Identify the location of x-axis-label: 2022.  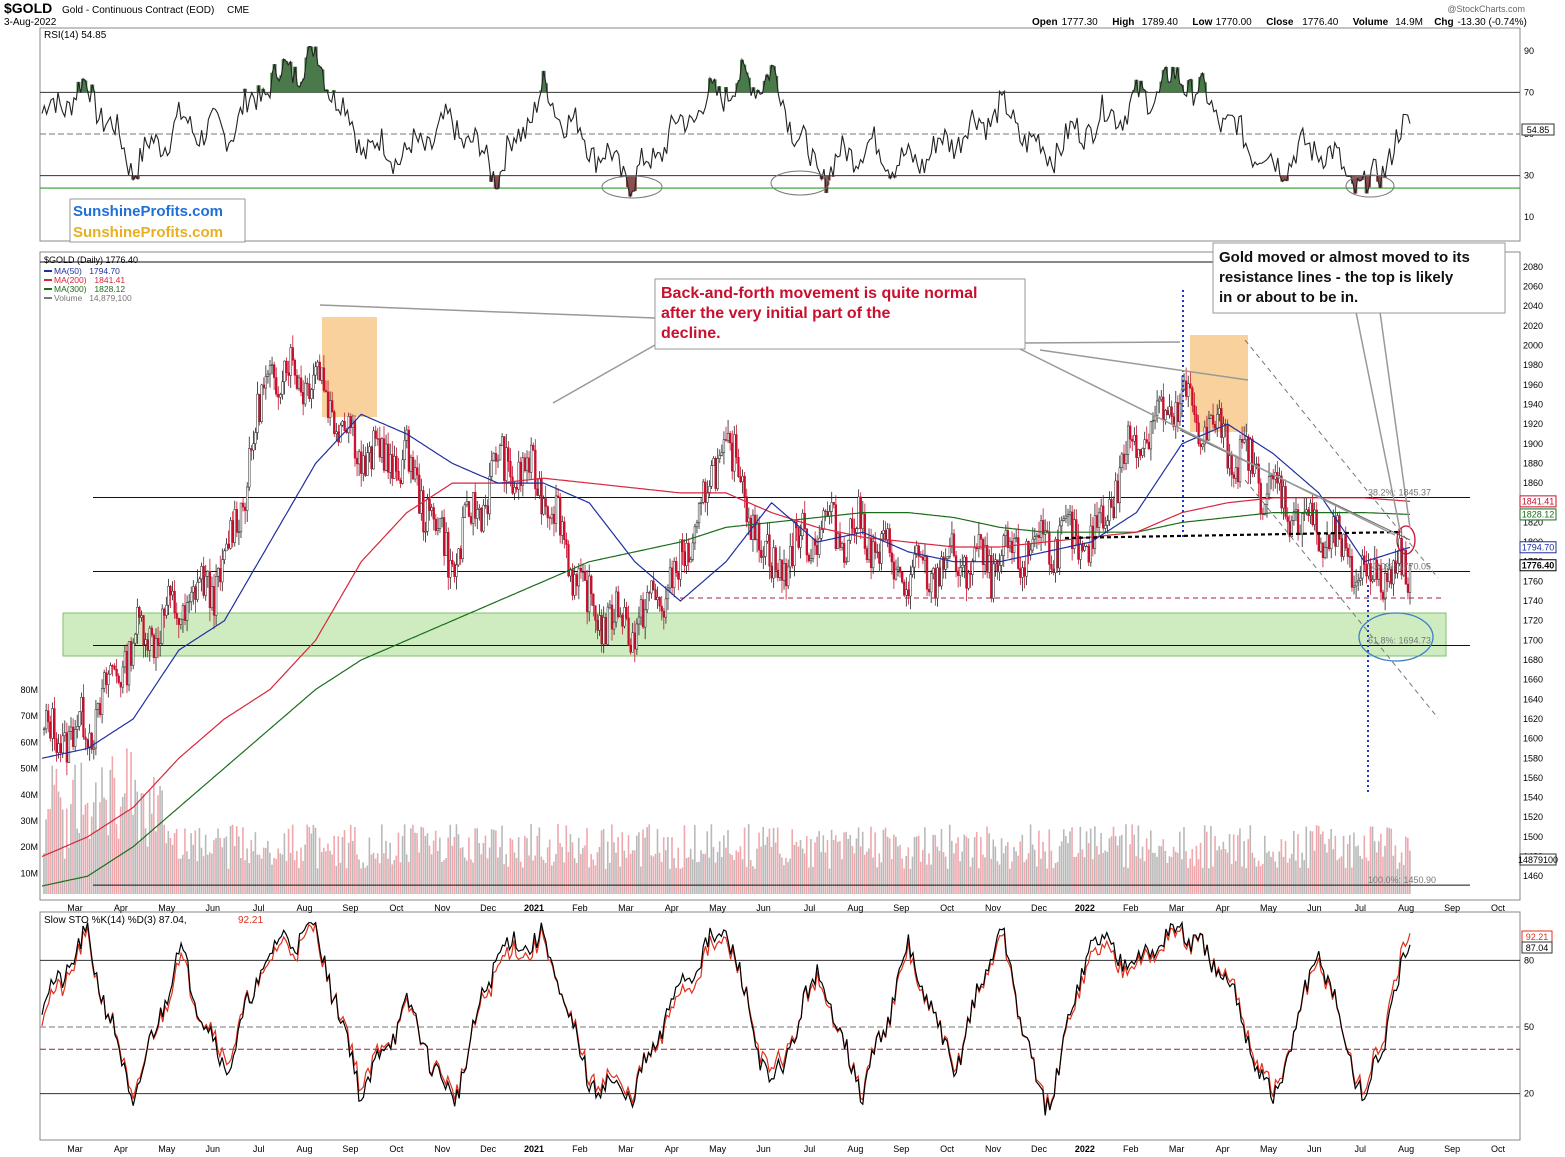
(1085, 908).